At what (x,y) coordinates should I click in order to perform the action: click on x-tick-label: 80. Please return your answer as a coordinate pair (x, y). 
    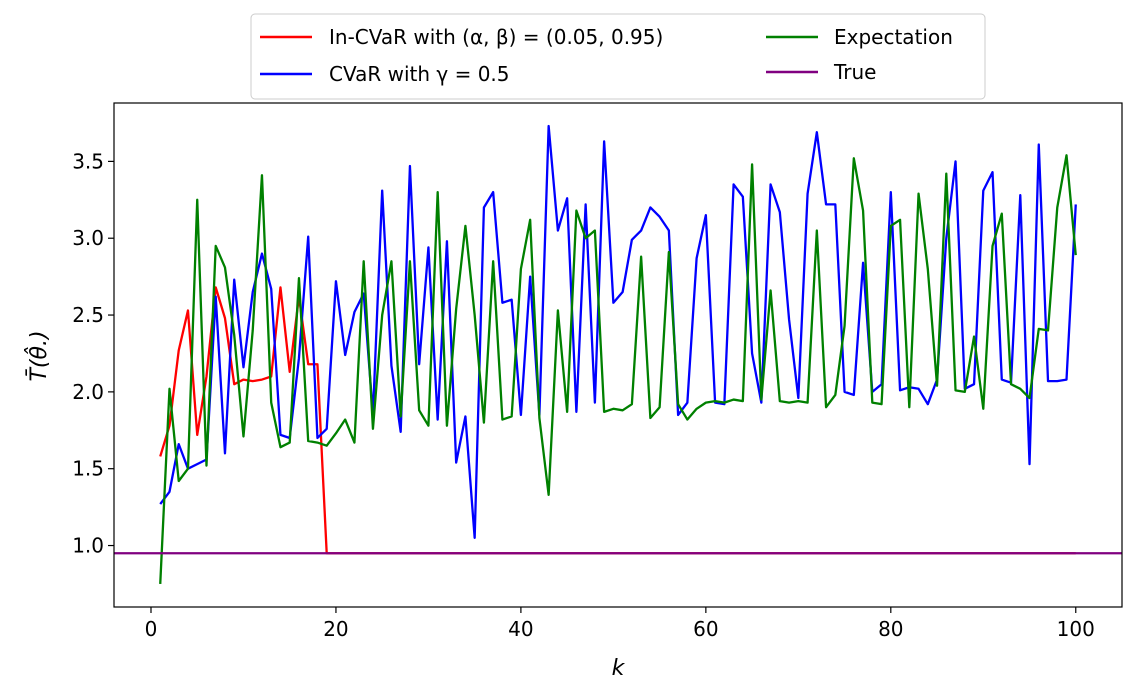
    Looking at the image, I should click on (890, 629).